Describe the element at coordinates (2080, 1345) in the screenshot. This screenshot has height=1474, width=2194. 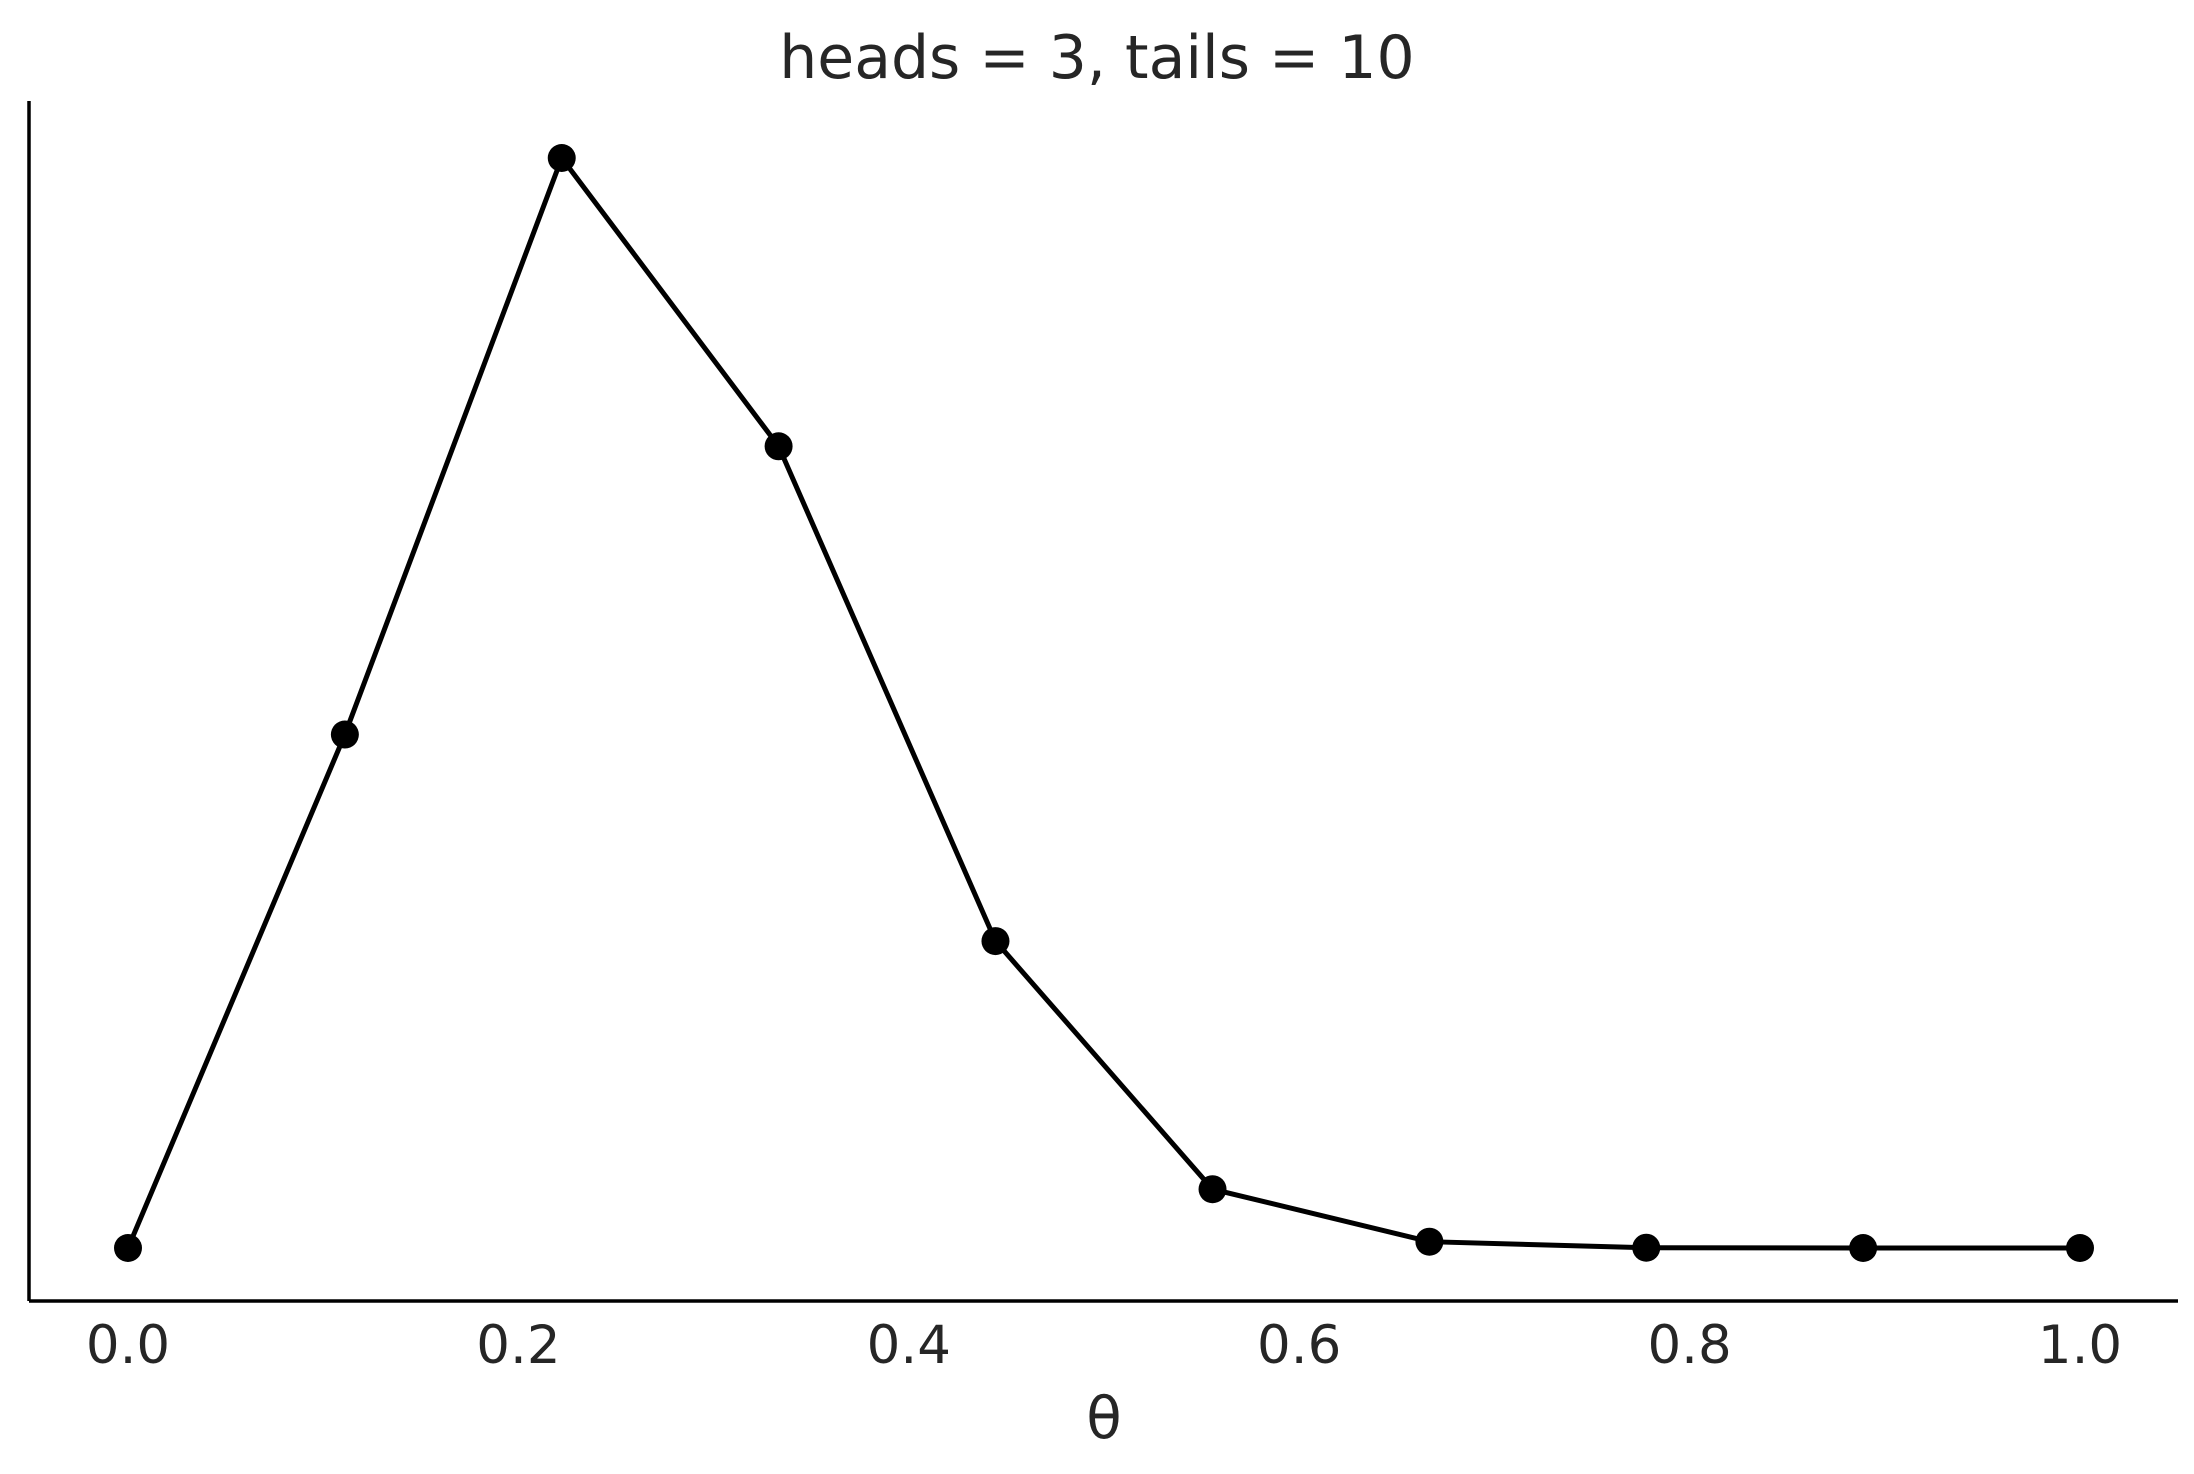
I see `x-tick-label: 1.0` at that location.